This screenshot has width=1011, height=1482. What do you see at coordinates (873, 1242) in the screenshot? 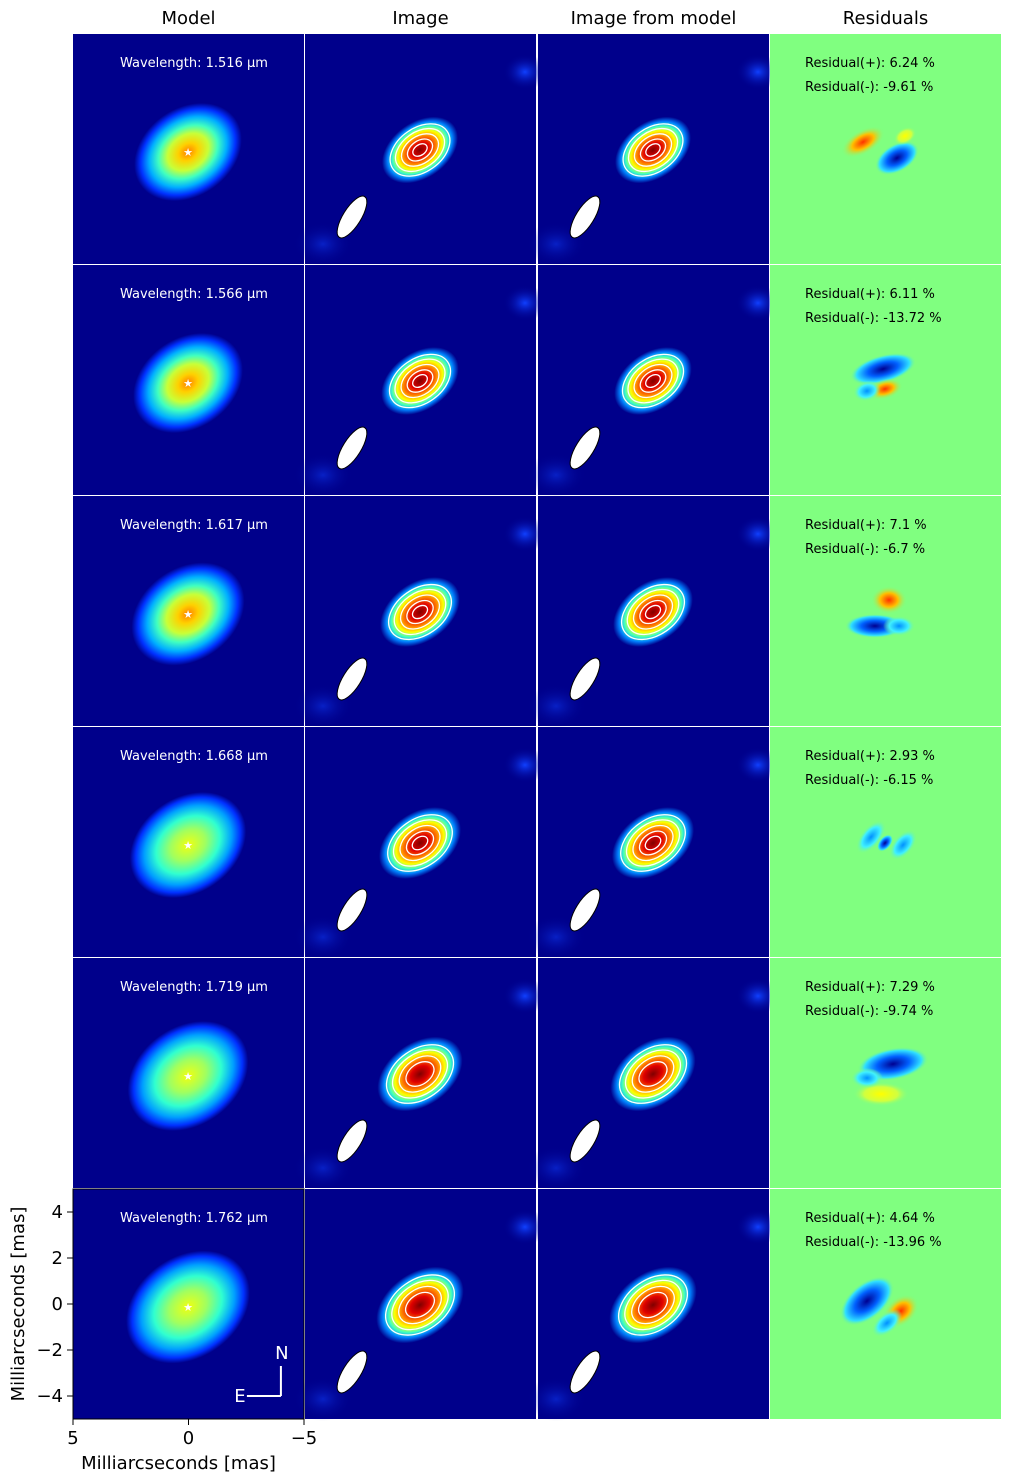
I see `residual-negative-label: Residual(-): -13.96 %` at bounding box center [873, 1242].